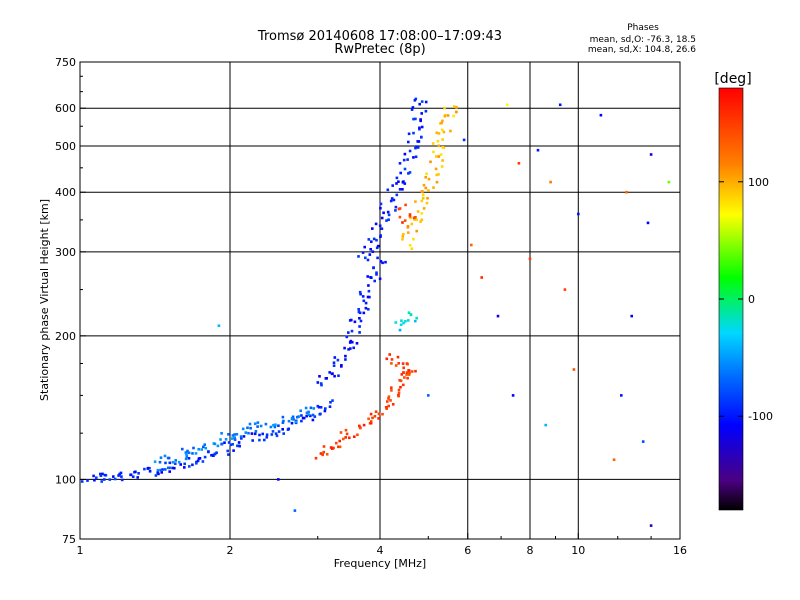  I want to click on colorbar-label: [deg], so click(732, 79).